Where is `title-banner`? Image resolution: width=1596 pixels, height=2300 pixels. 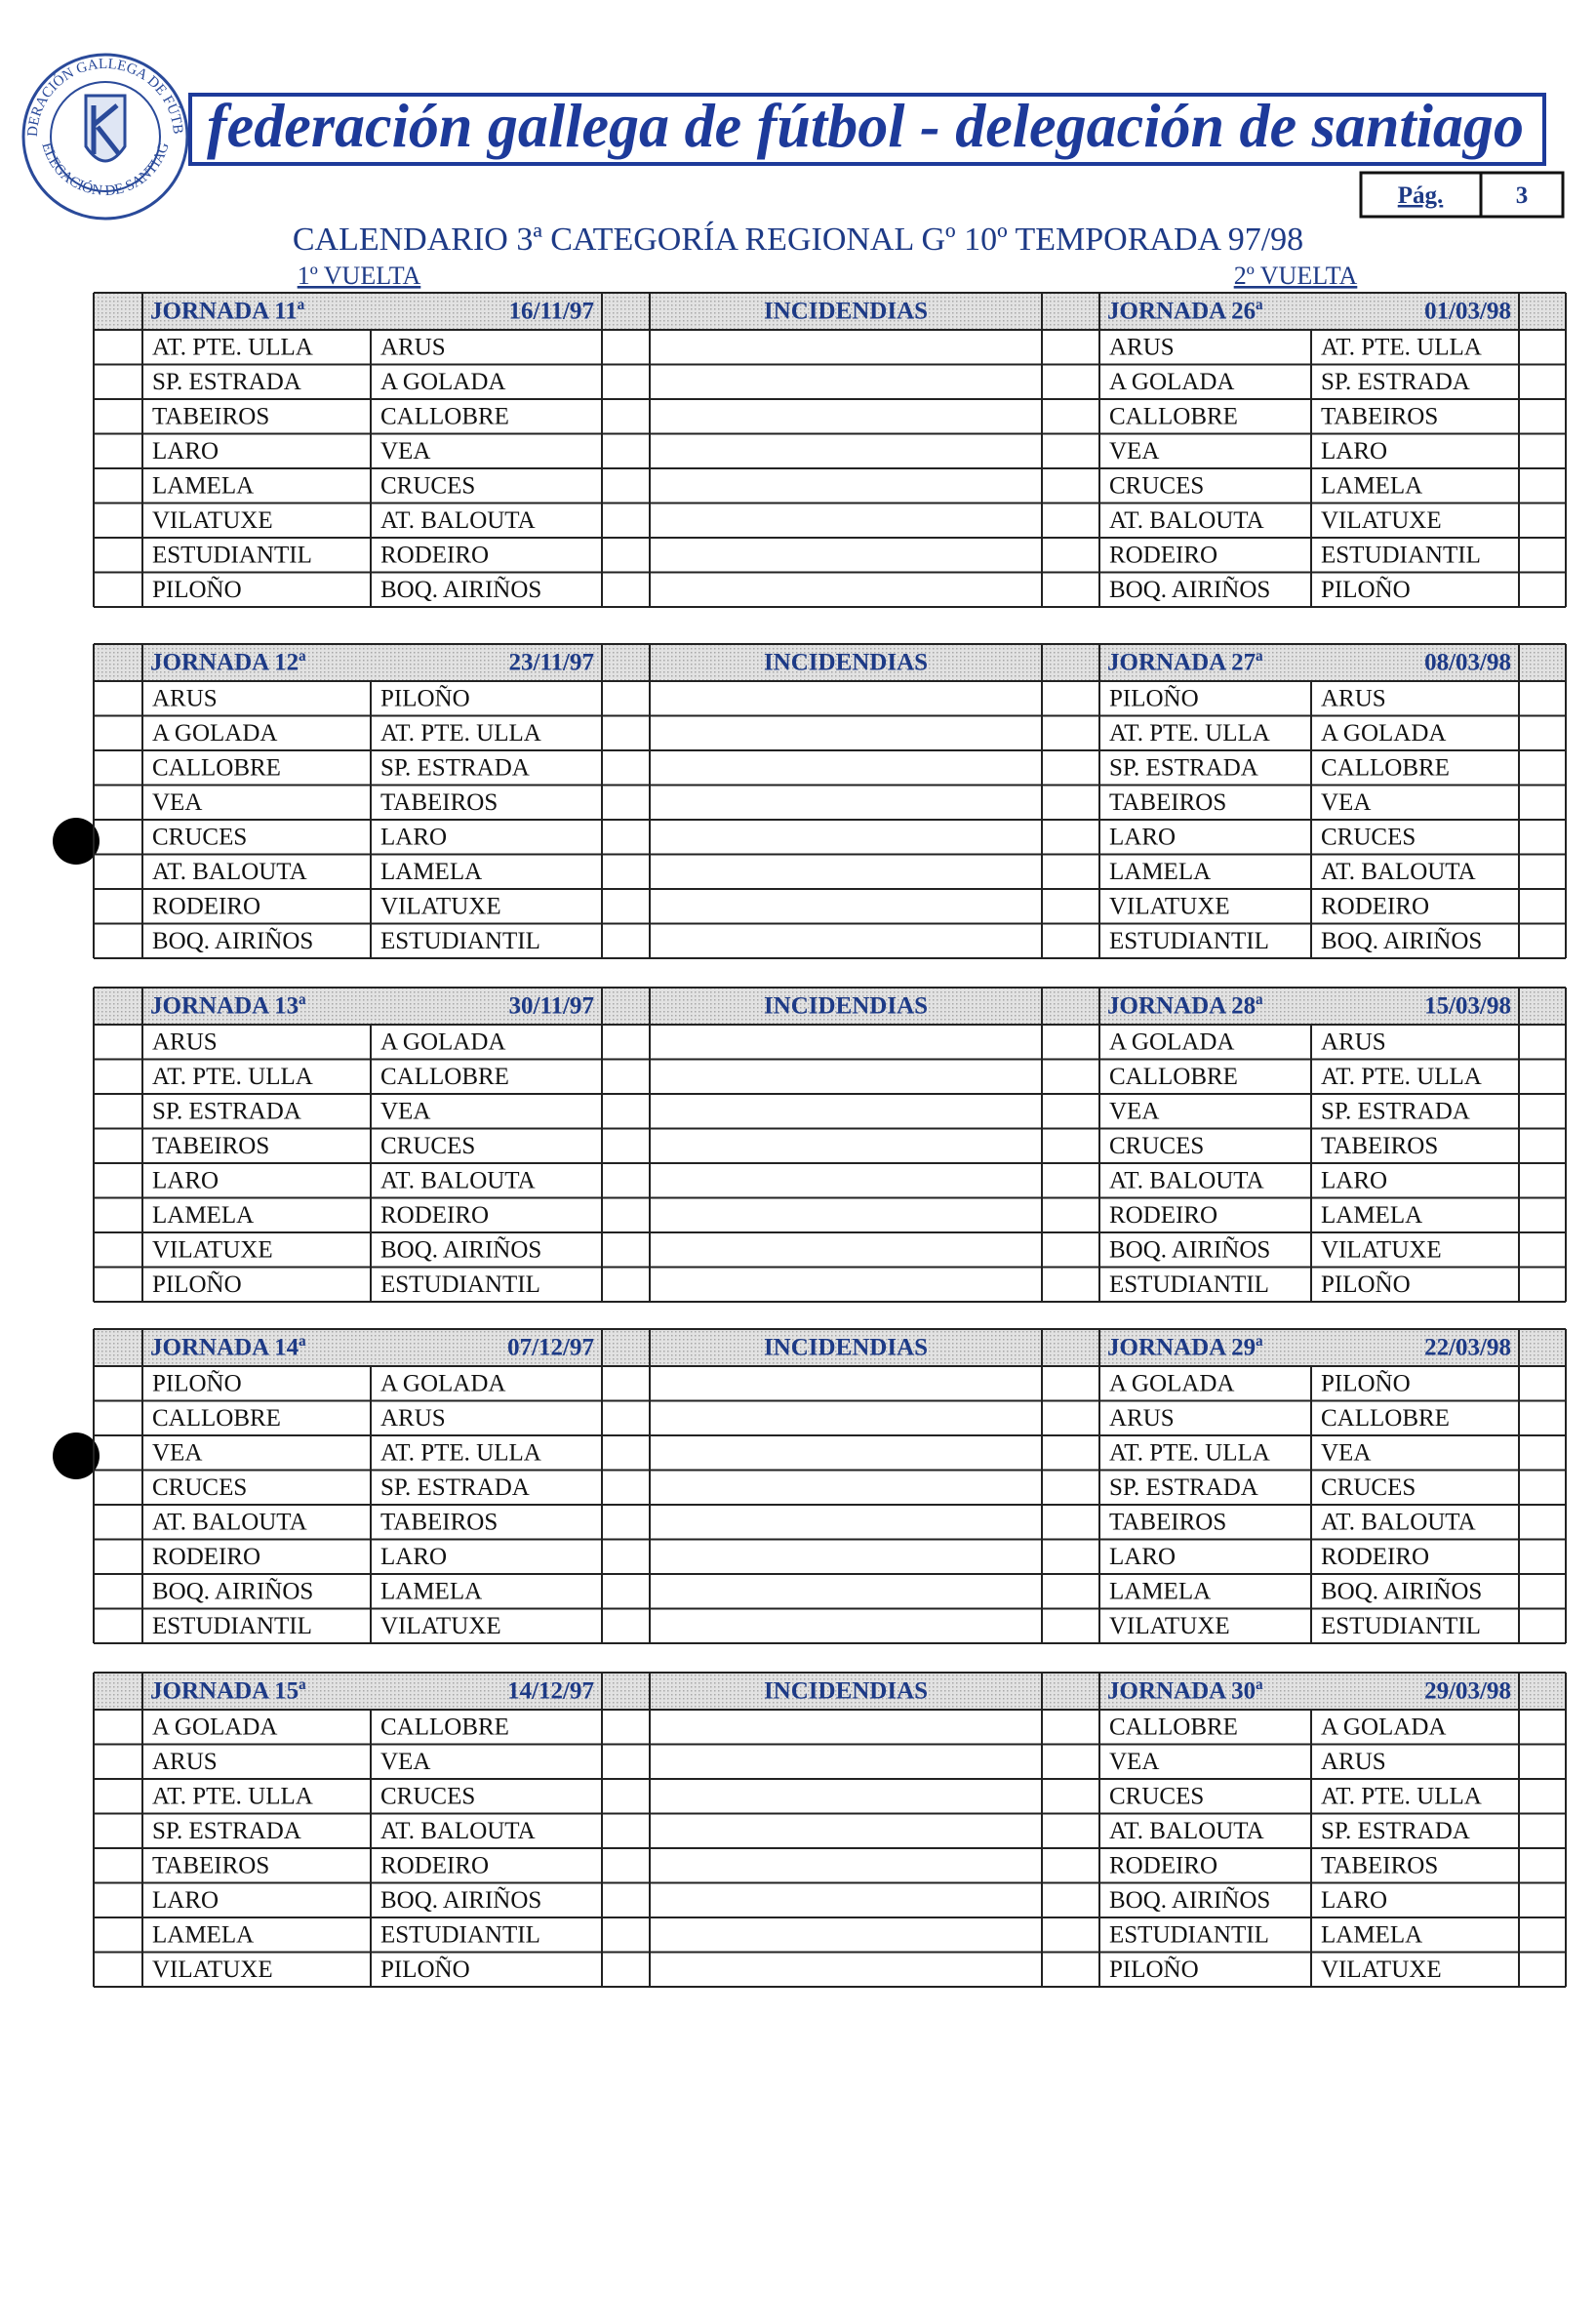 title-banner is located at coordinates (867, 130).